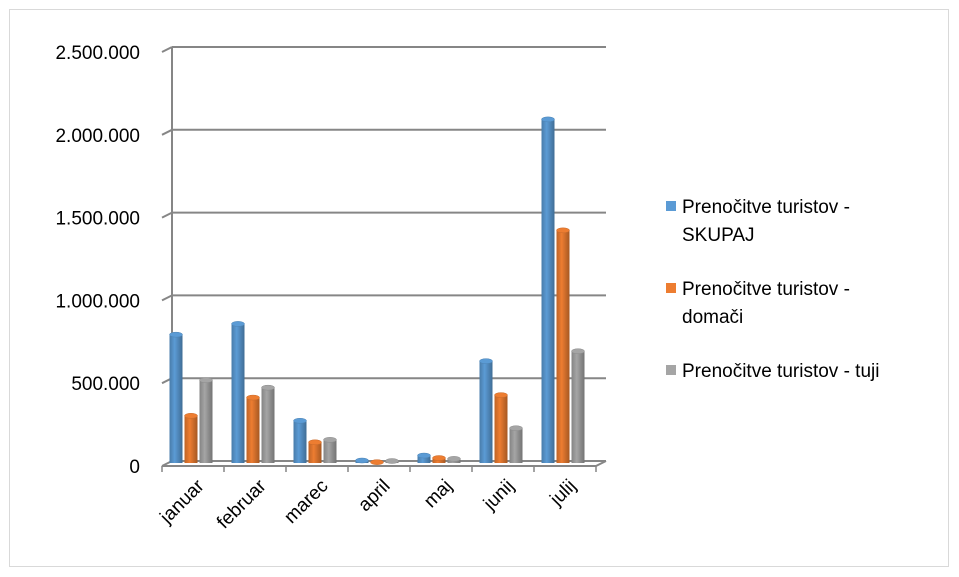 The image size is (959, 577). What do you see at coordinates (242, 504) in the screenshot?
I see `x-tick-label: februar` at bounding box center [242, 504].